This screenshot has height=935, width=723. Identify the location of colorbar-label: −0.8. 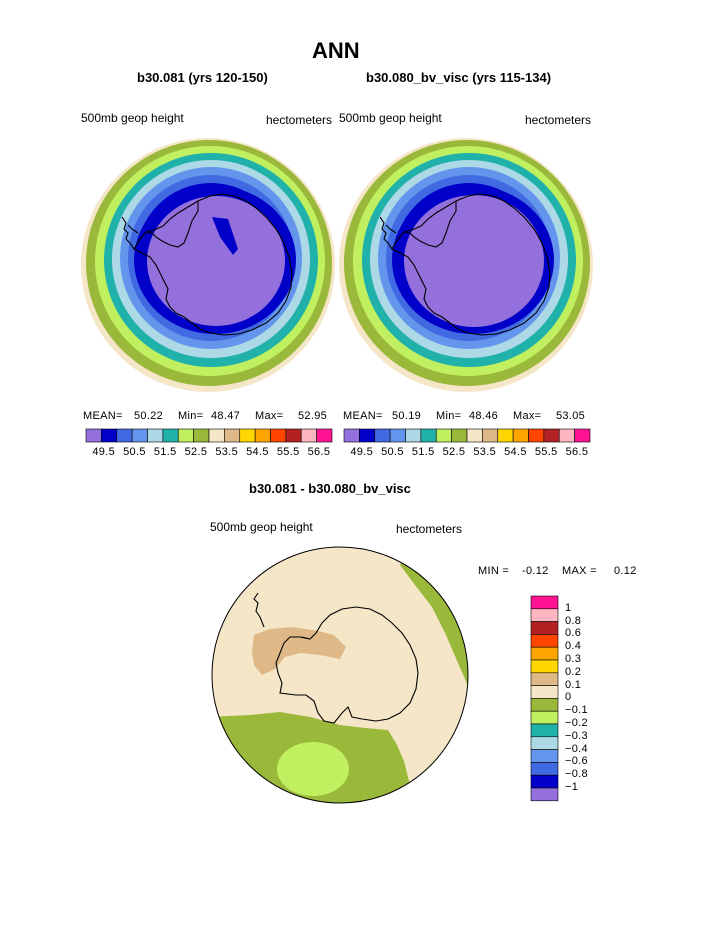
(576, 774).